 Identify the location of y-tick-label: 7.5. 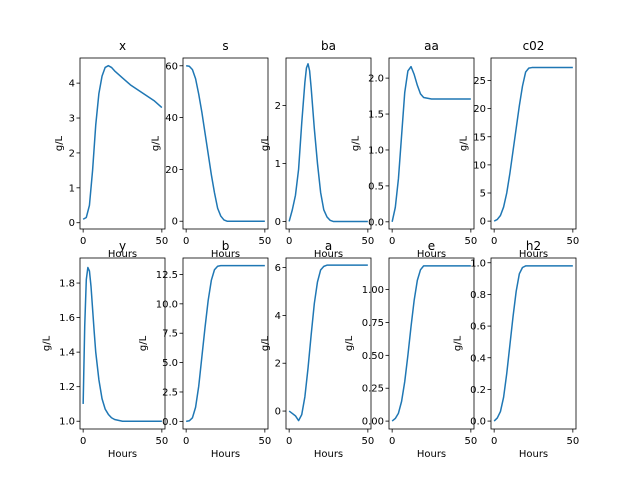
(170, 334).